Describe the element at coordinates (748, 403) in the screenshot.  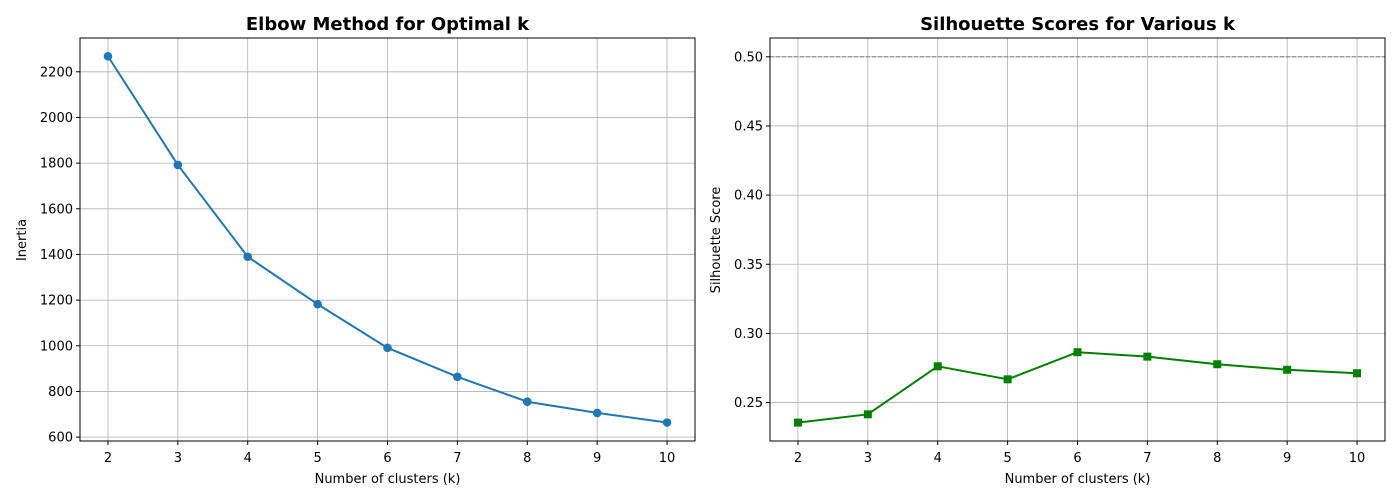
I see `silhouette-y-tick-label: 0.25` at that location.